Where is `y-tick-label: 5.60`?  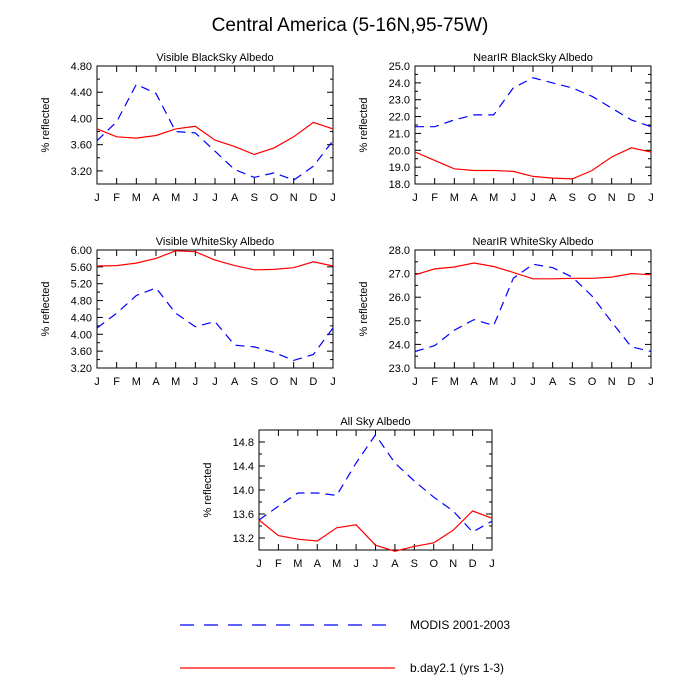 y-tick-label: 5.60 is located at coordinates (81, 268).